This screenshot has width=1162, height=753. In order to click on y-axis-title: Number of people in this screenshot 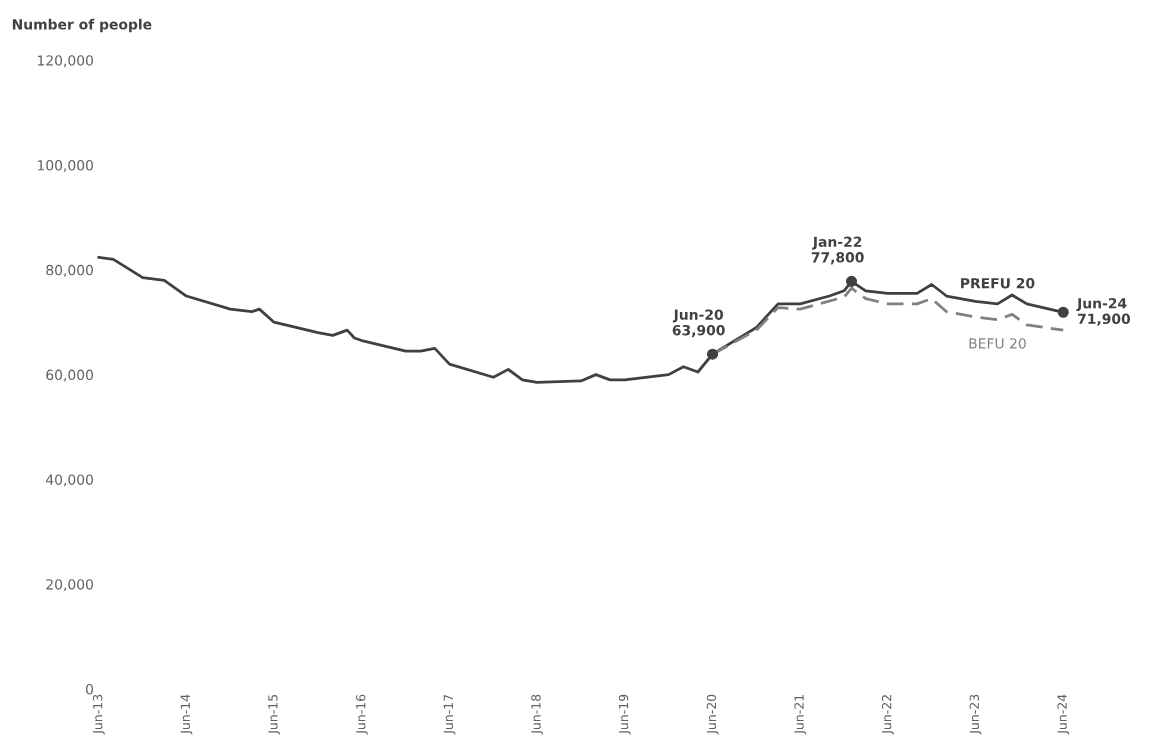, I will do `click(82, 25)`.